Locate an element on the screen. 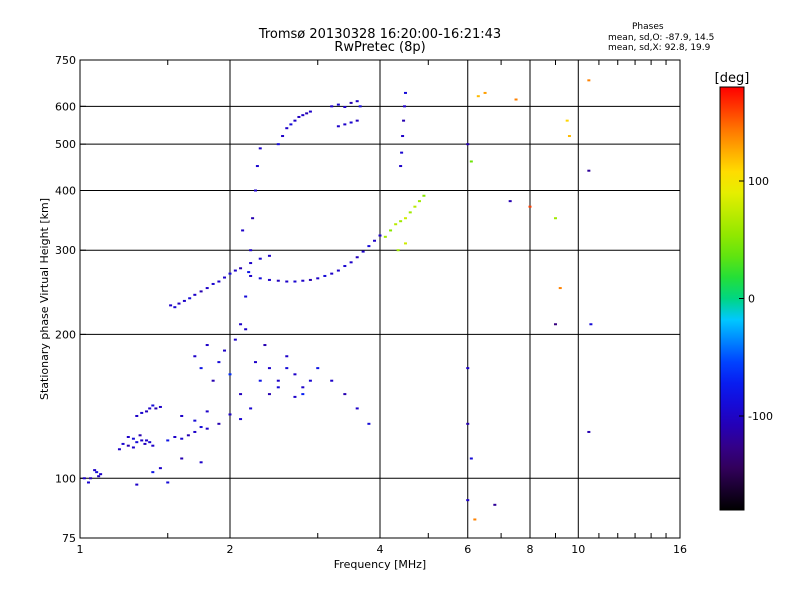 This screenshot has height=600, width=800. phase-stats-o: mean, sd,O: -87.9, 14.5 is located at coordinates (661, 38).